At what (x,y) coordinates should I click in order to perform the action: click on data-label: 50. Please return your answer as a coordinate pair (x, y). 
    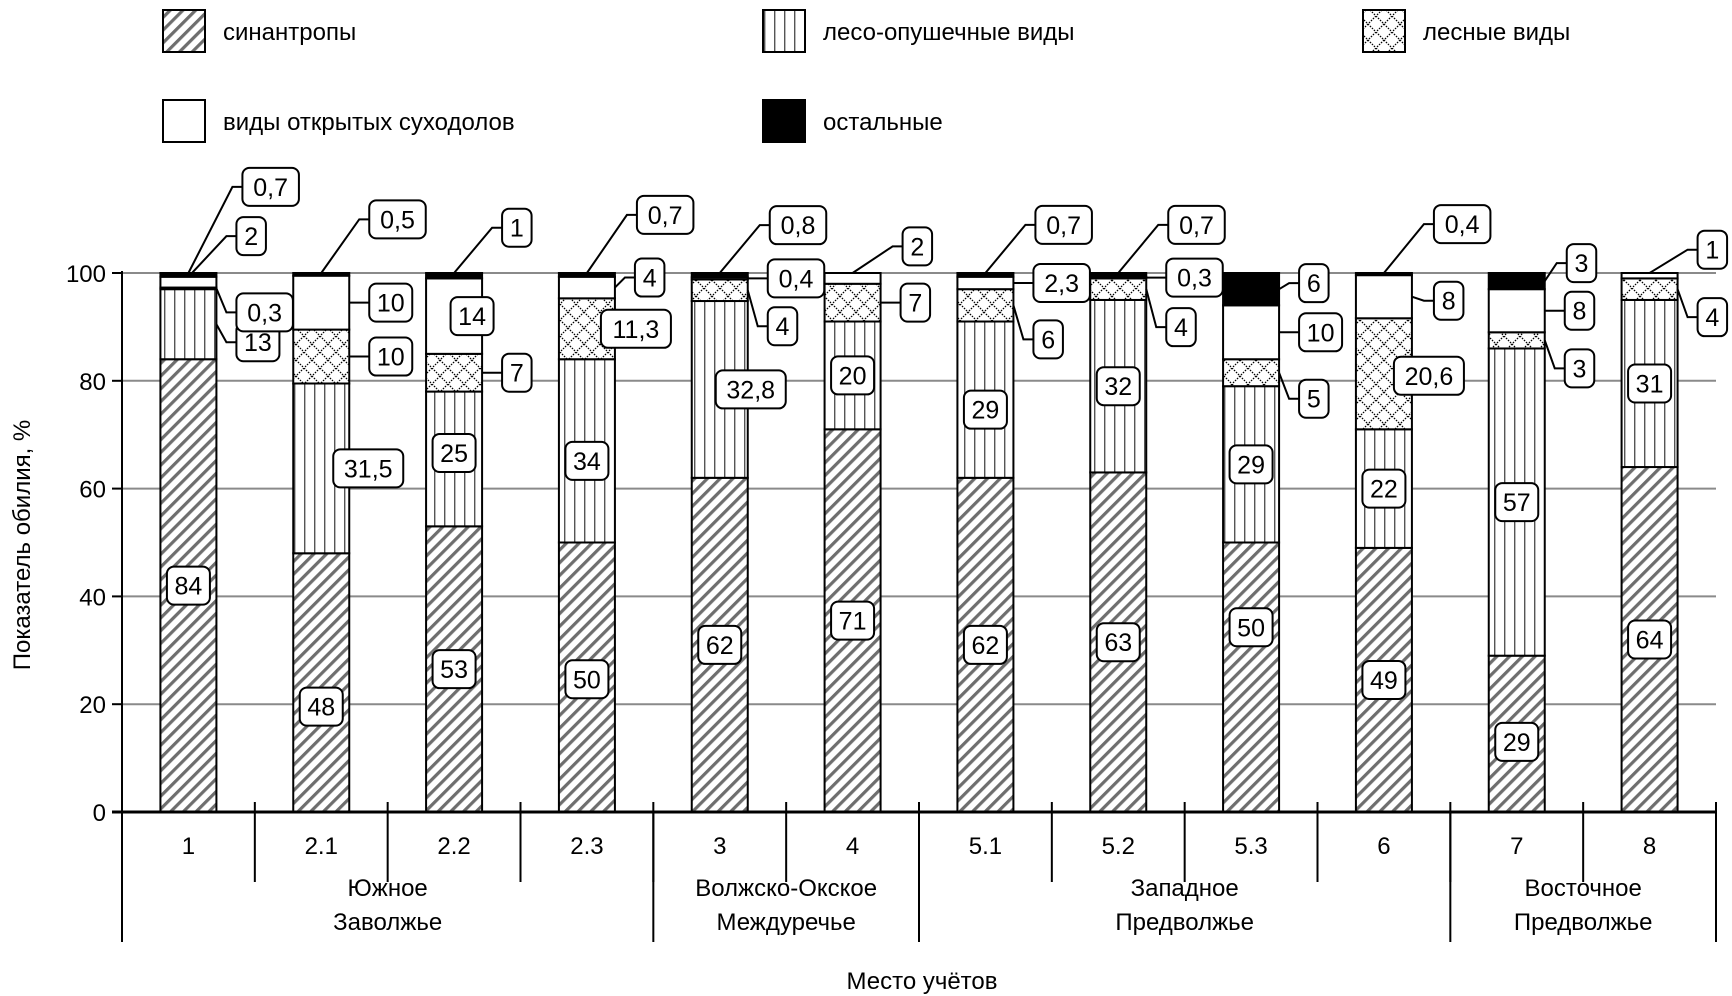
    Looking at the image, I should click on (1251, 628).